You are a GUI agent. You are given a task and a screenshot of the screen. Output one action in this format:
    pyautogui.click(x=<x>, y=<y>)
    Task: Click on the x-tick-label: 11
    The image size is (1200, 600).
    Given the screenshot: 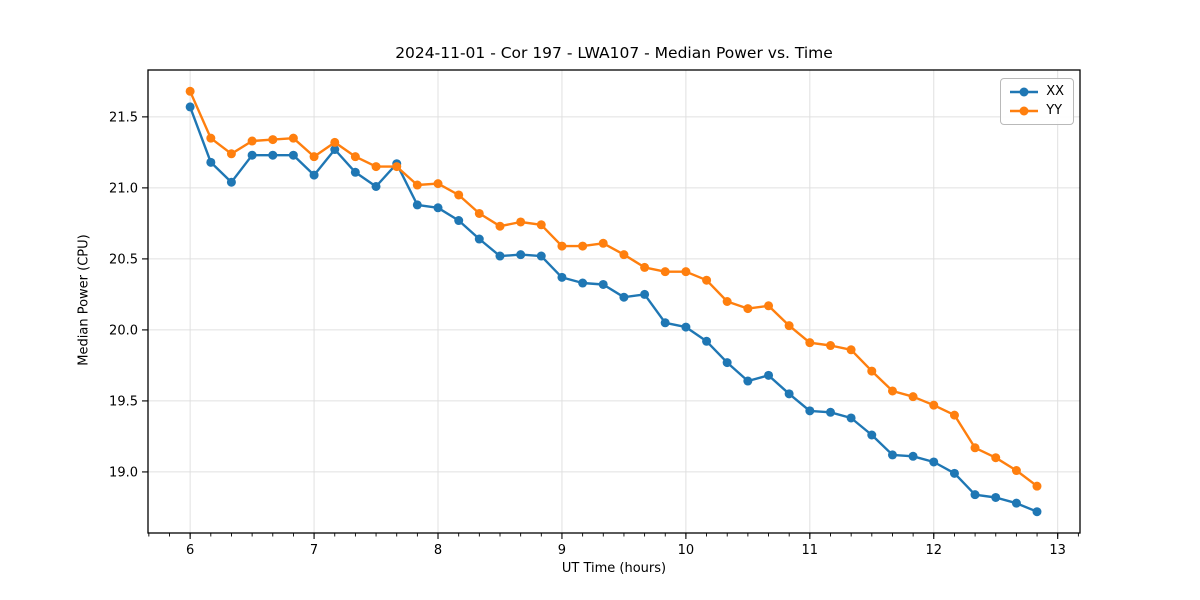 What is the action you would take?
    pyautogui.click(x=810, y=550)
    